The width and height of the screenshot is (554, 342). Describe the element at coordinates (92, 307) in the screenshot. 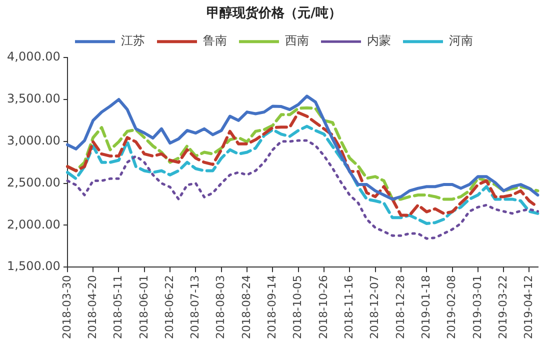

I see `x-tick-label: 2018-04-20` at that location.